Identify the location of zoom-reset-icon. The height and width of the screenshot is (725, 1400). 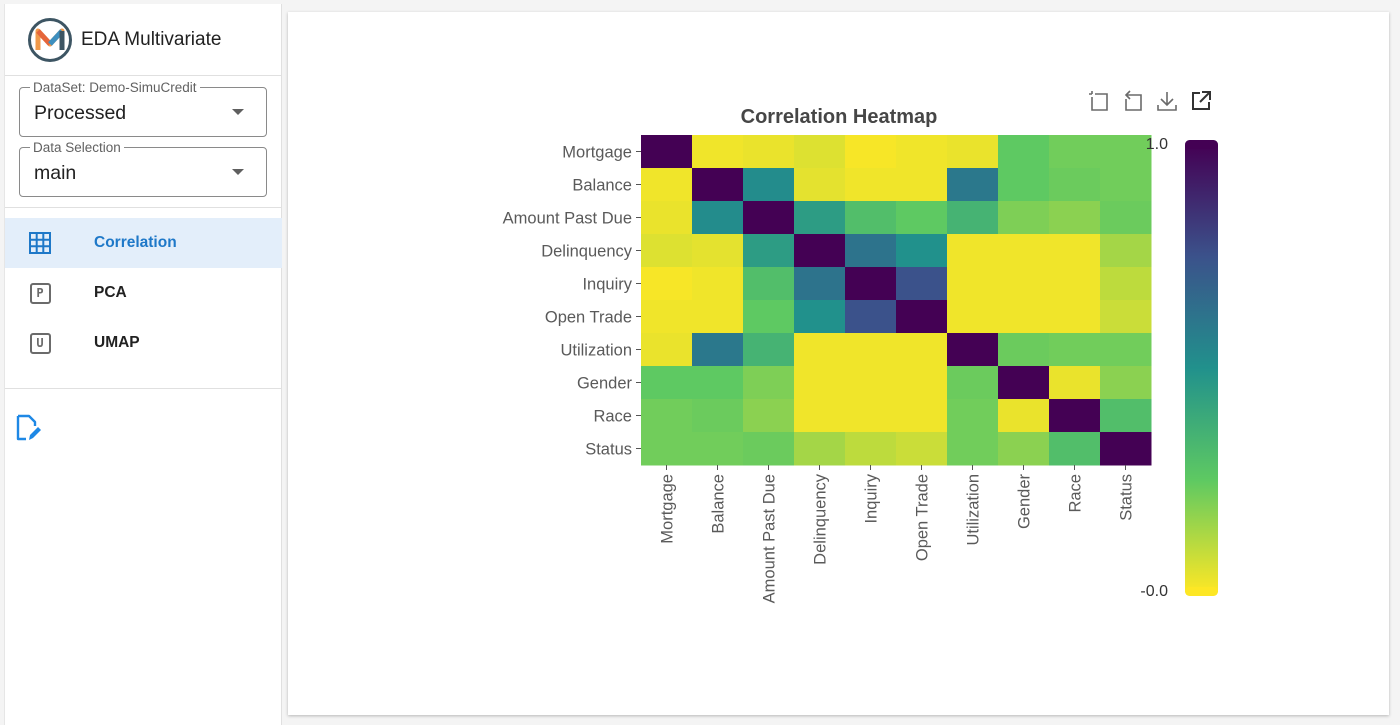
(1133, 101).